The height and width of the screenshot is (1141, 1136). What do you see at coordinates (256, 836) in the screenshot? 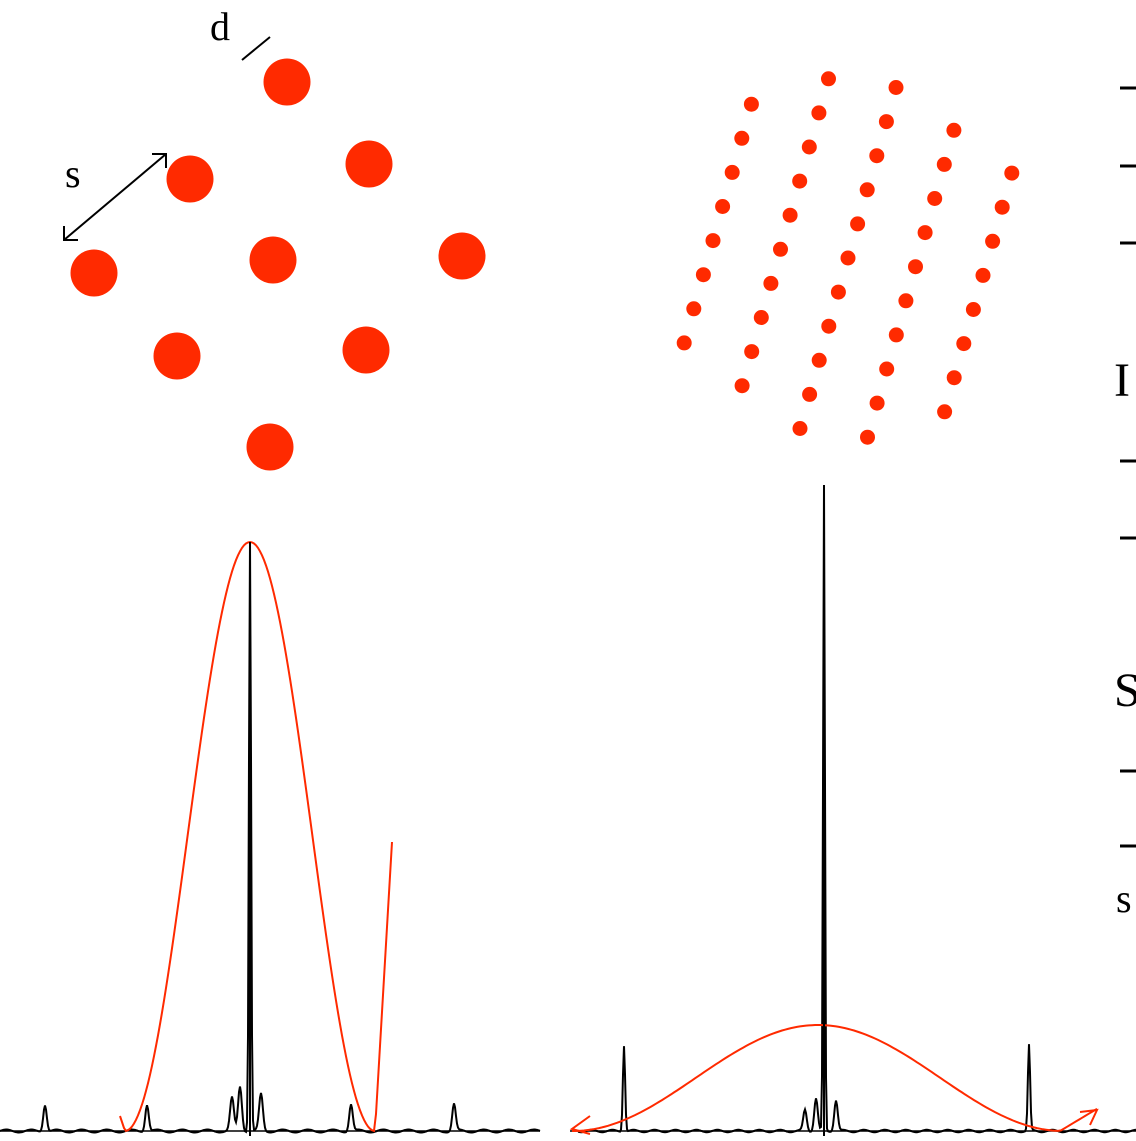
I see `left-envelope-curve` at bounding box center [256, 836].